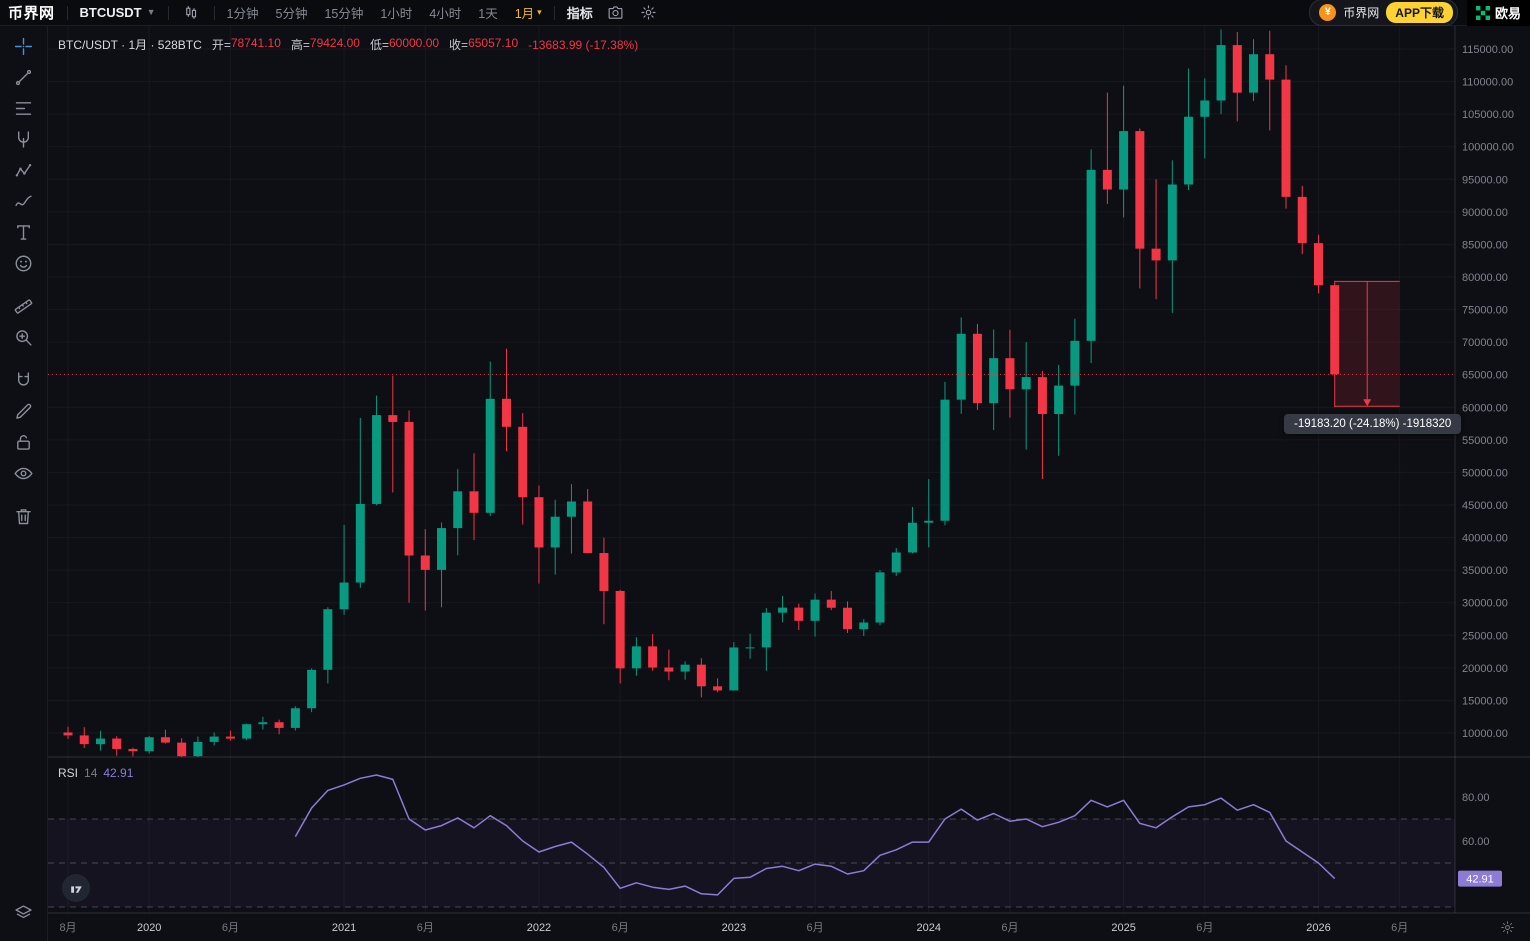 Image resolution: width=1530 pixels, height=941 pixels. I want to click on svg-text: 15000.00, so click(1485, 701).